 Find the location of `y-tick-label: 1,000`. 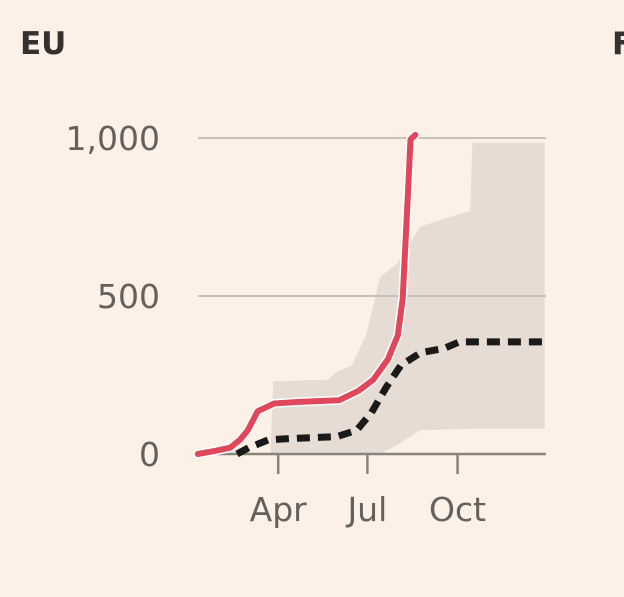

y-tick-label: 1,000 is located at coordinates (113, 138).